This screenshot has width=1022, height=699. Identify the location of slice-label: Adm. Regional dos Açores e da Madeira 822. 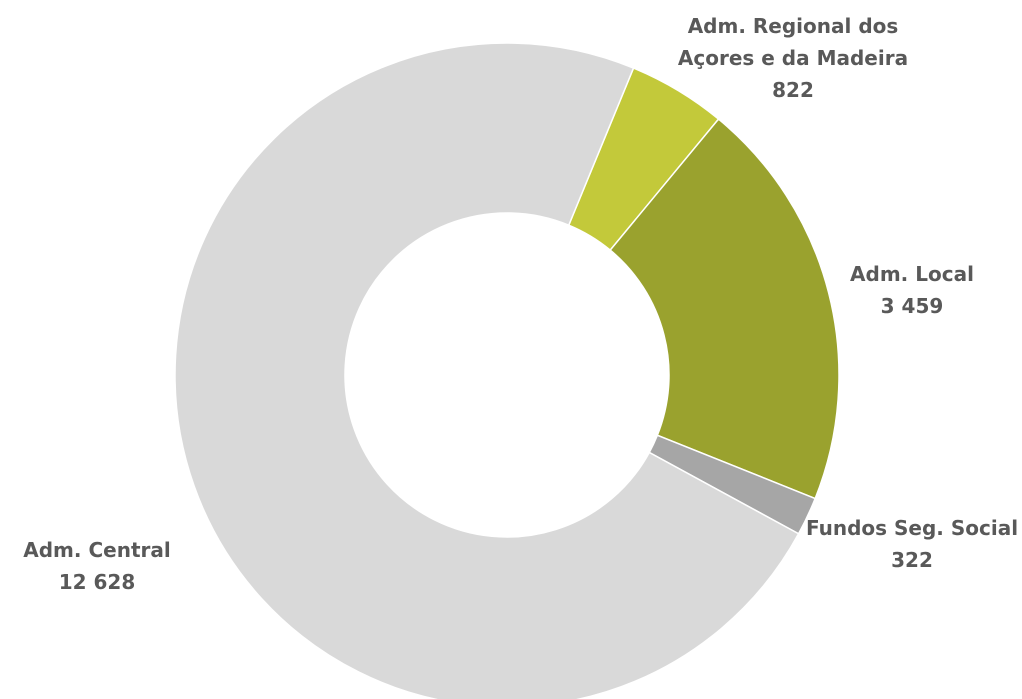
(793, 58).